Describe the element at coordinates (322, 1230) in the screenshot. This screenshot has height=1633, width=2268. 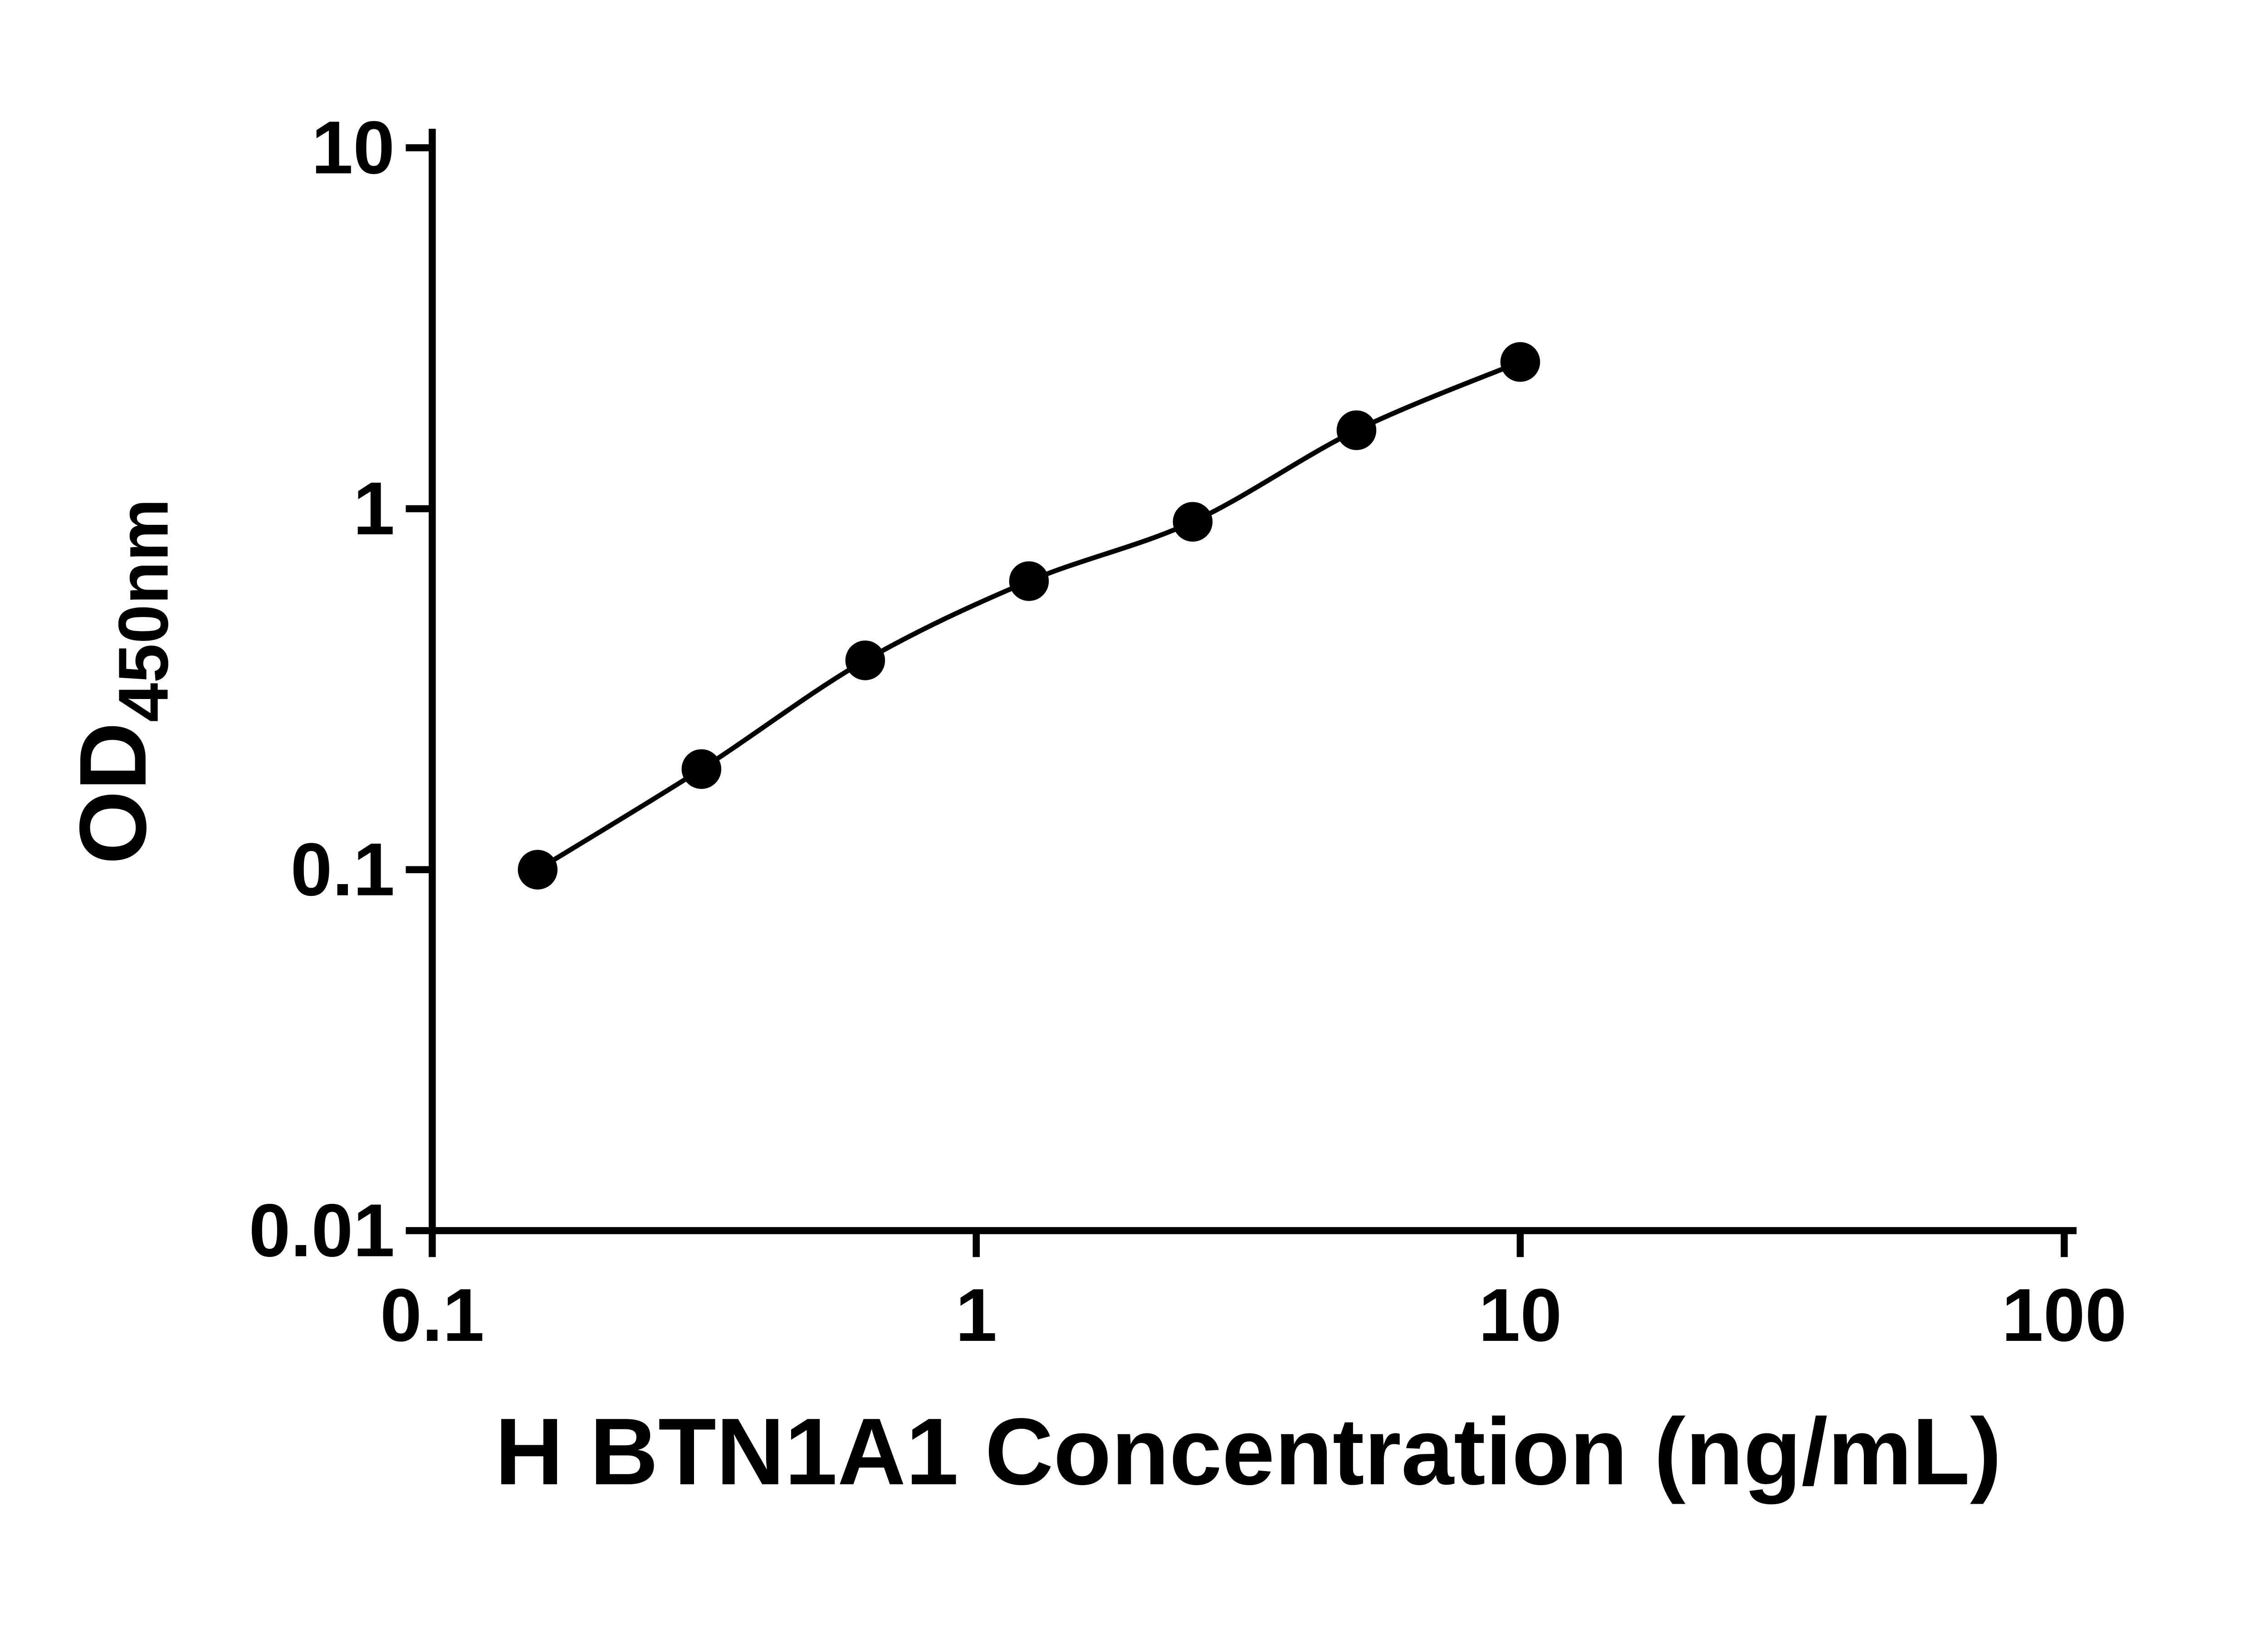
I see `y-tick-label: 0.01` at that location.